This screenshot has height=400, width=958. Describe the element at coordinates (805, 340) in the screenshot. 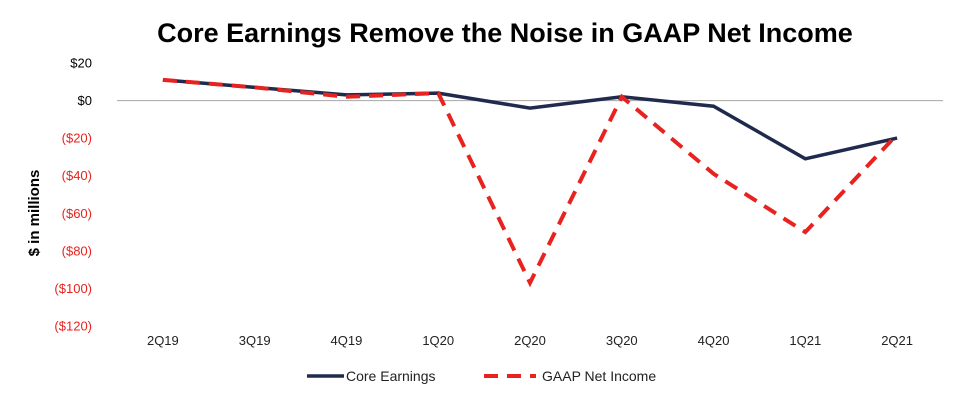

I see `x-tick-label: 1Q21` at that location.